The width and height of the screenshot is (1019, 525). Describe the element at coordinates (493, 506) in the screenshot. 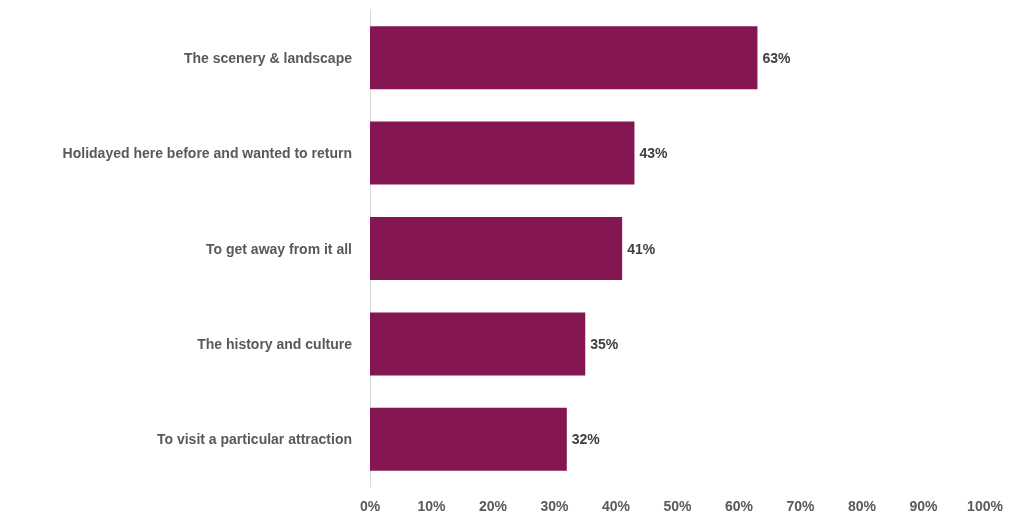

I see `x-tick-label: 20%` at that location.